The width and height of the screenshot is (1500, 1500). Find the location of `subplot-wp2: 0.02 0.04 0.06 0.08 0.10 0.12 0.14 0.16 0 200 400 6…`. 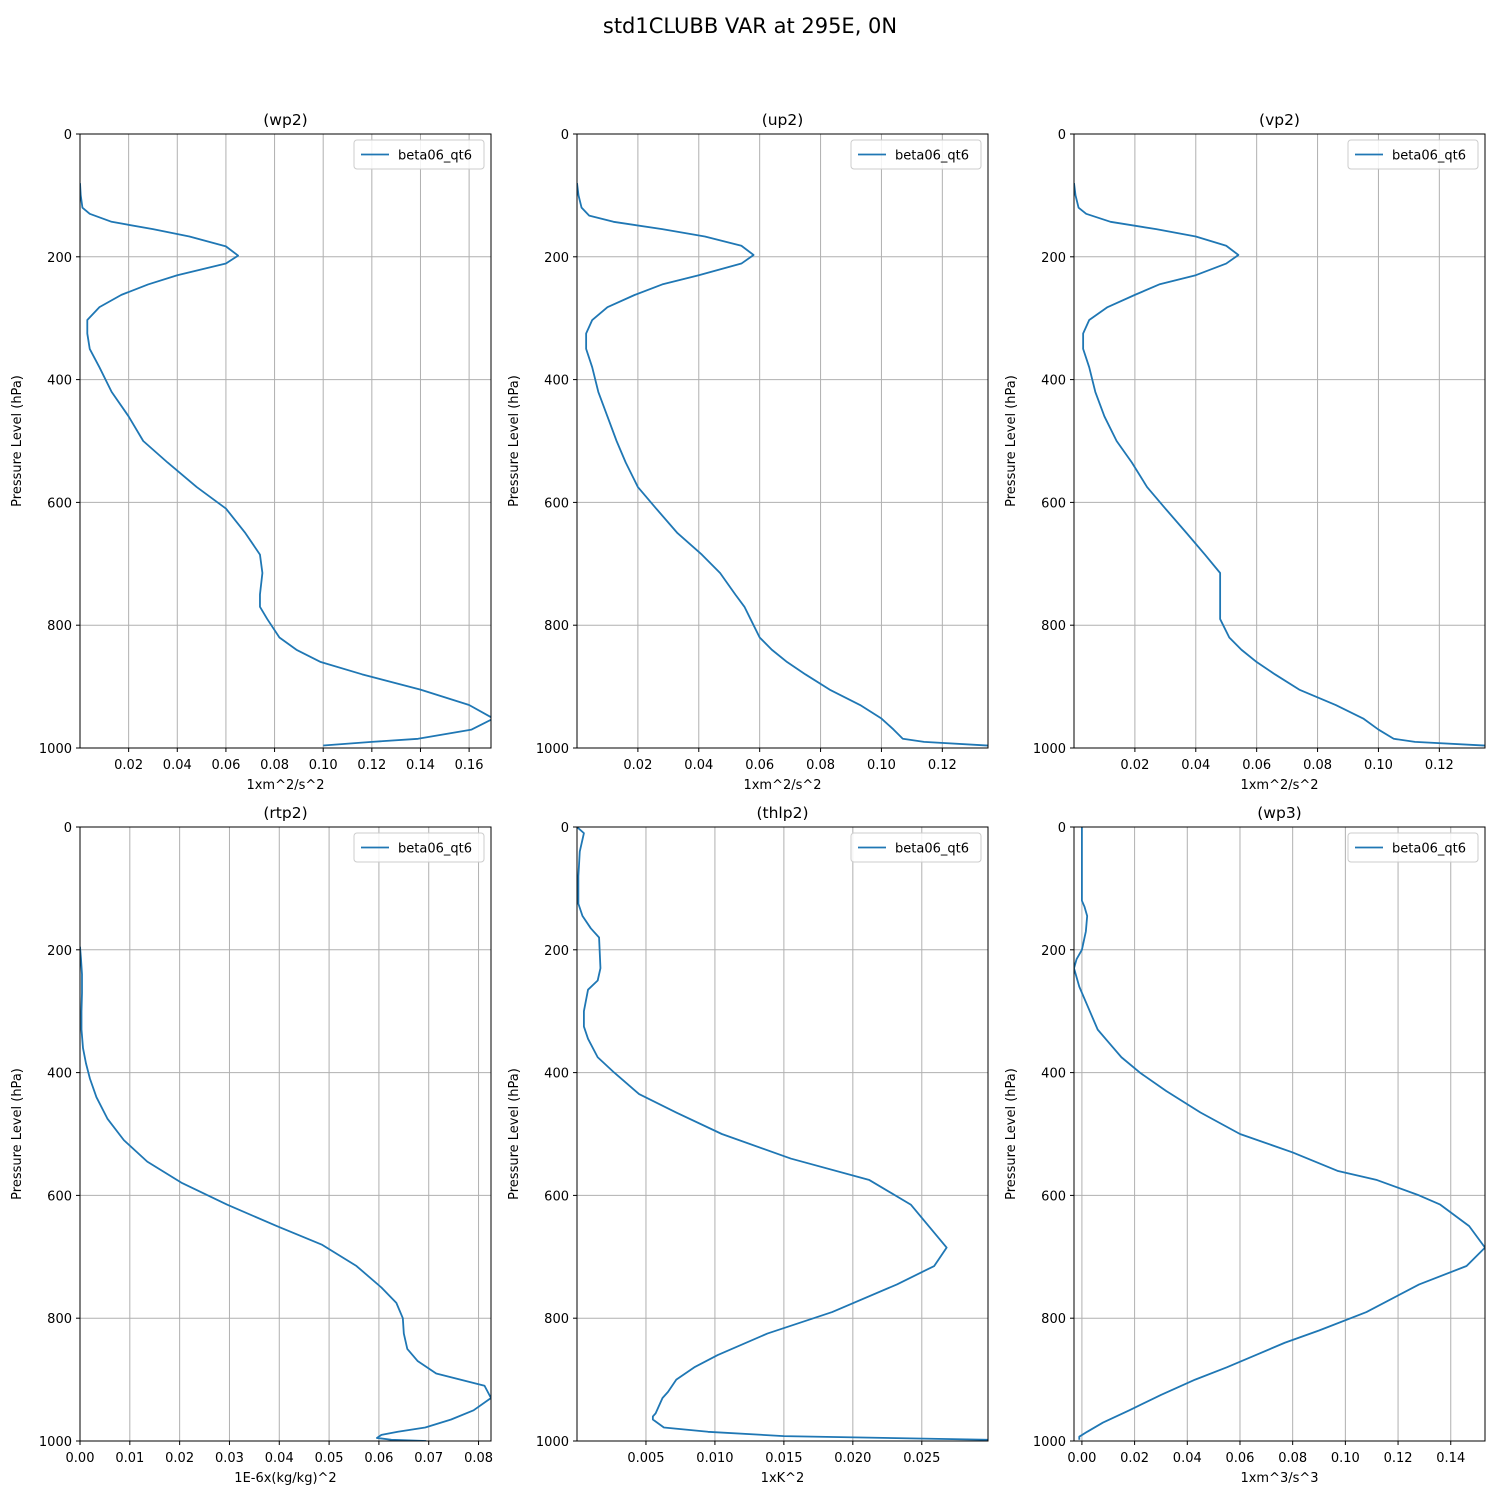

subplot-wp2: 0.02 0.04 0.06 0.08 0.10 0.12 0.14 0.16 0 200 400 6… is located at coordinates (251, 452).